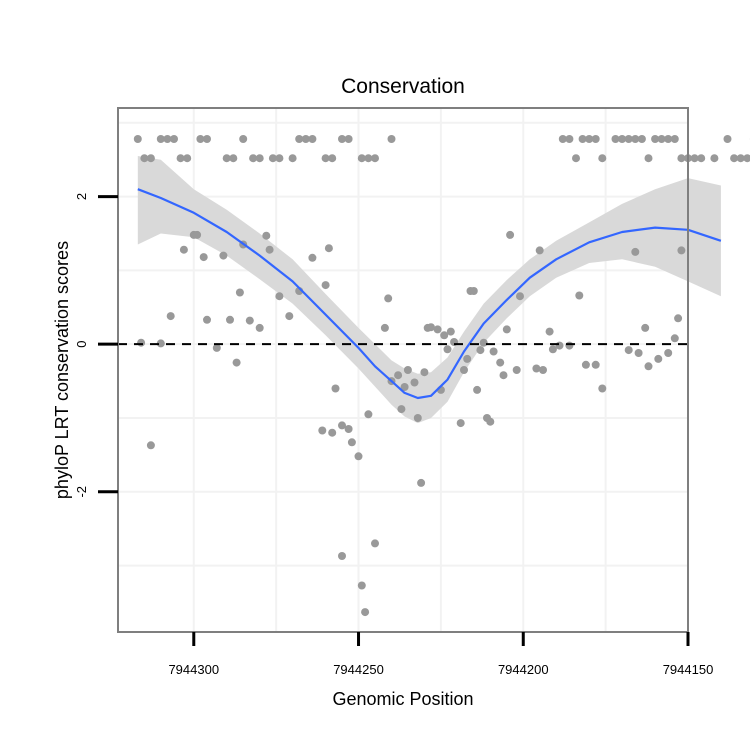 The image size is (750, 750). Describe the element at coordinates (193, 669) in the screenshot. I see `x-tick-label: 7944300` at that location.